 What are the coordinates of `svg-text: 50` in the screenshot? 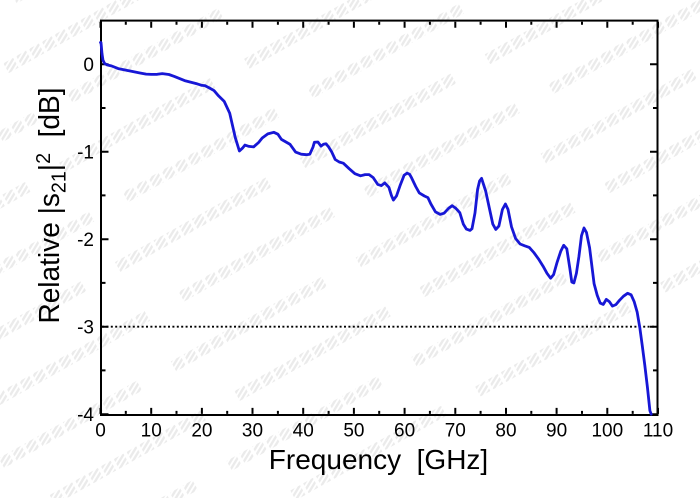 It's located at (353, 431).